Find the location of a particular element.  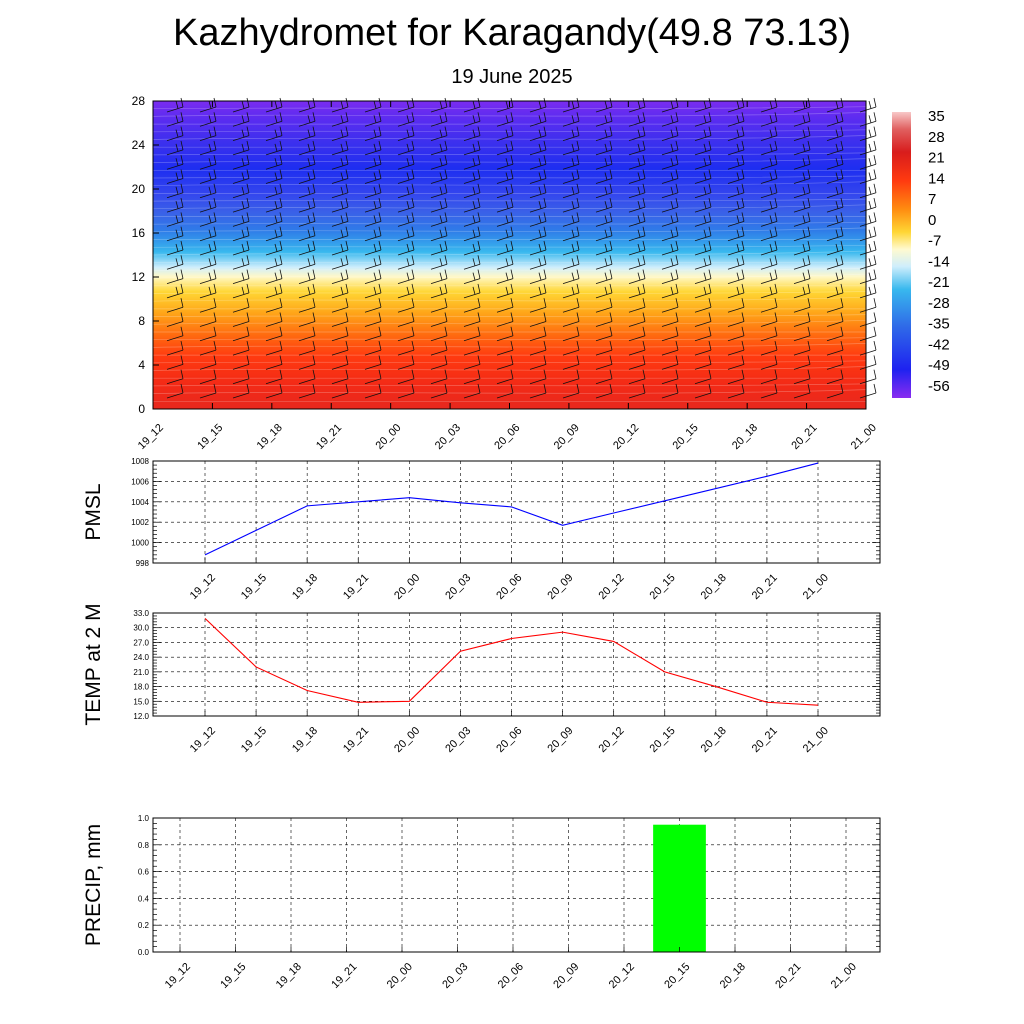

x-tick-label: 20_18 is located at coordinates (714, 740).